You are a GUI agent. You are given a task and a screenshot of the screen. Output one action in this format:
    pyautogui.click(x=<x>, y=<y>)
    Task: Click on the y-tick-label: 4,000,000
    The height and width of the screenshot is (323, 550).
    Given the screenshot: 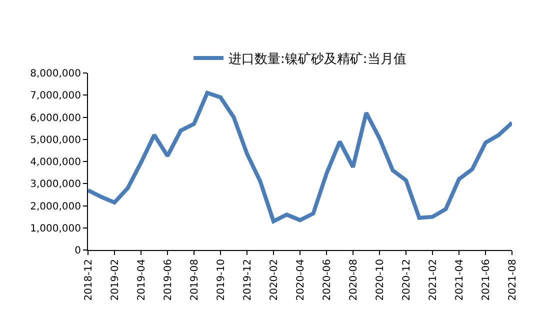 What is the action you would take?
    pyautogui.click(x=55, y=162)
    